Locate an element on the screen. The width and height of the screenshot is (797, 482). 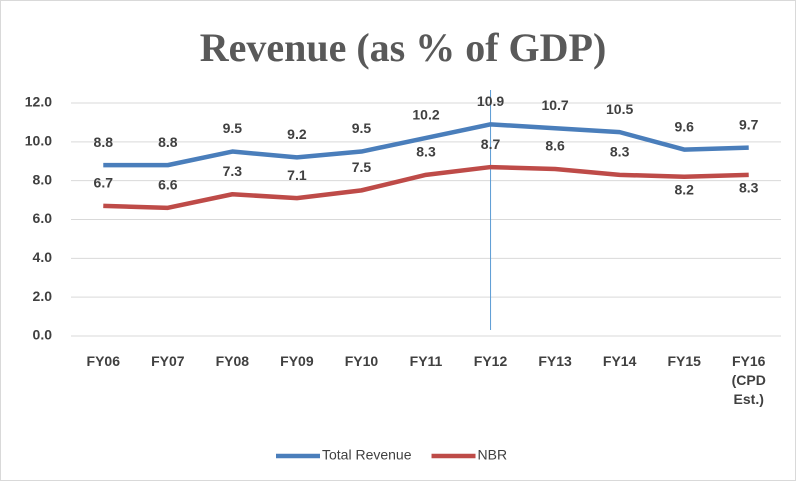
y-tick-label: 0.0 is located at coordinates (43, 335).